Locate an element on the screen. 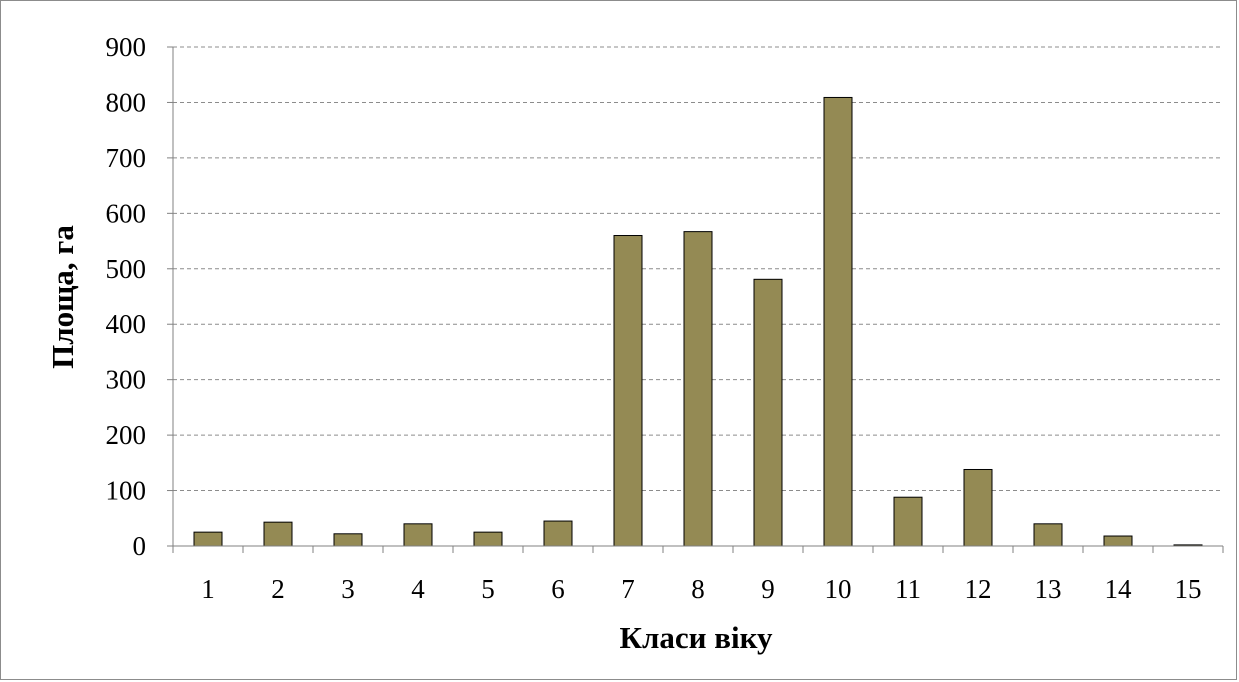 This screenshot has width=1239, height=682. y-tick-label: 100 is located at coordinates (126, 491).